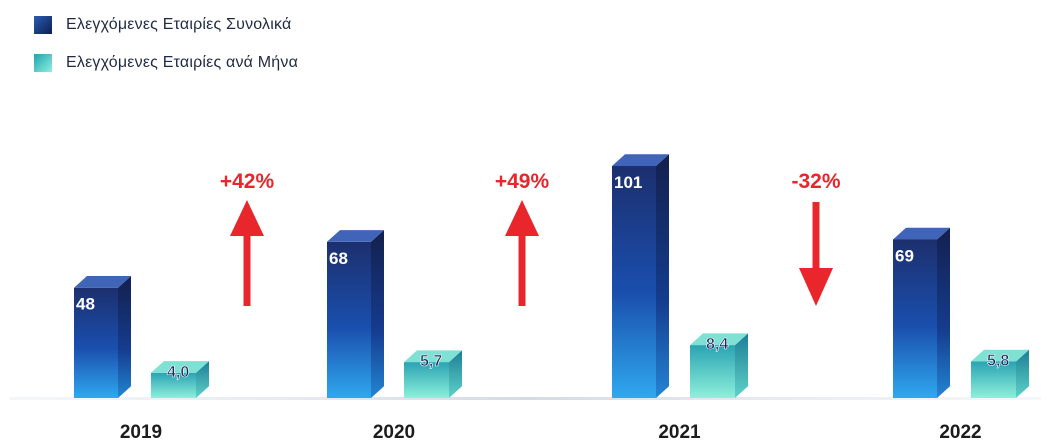 The height and width of the screenshot is (441, 1051). Describe the element at coordinates (141, 431) in the screenshot. I see `x-tick-label: 2019` at that location.